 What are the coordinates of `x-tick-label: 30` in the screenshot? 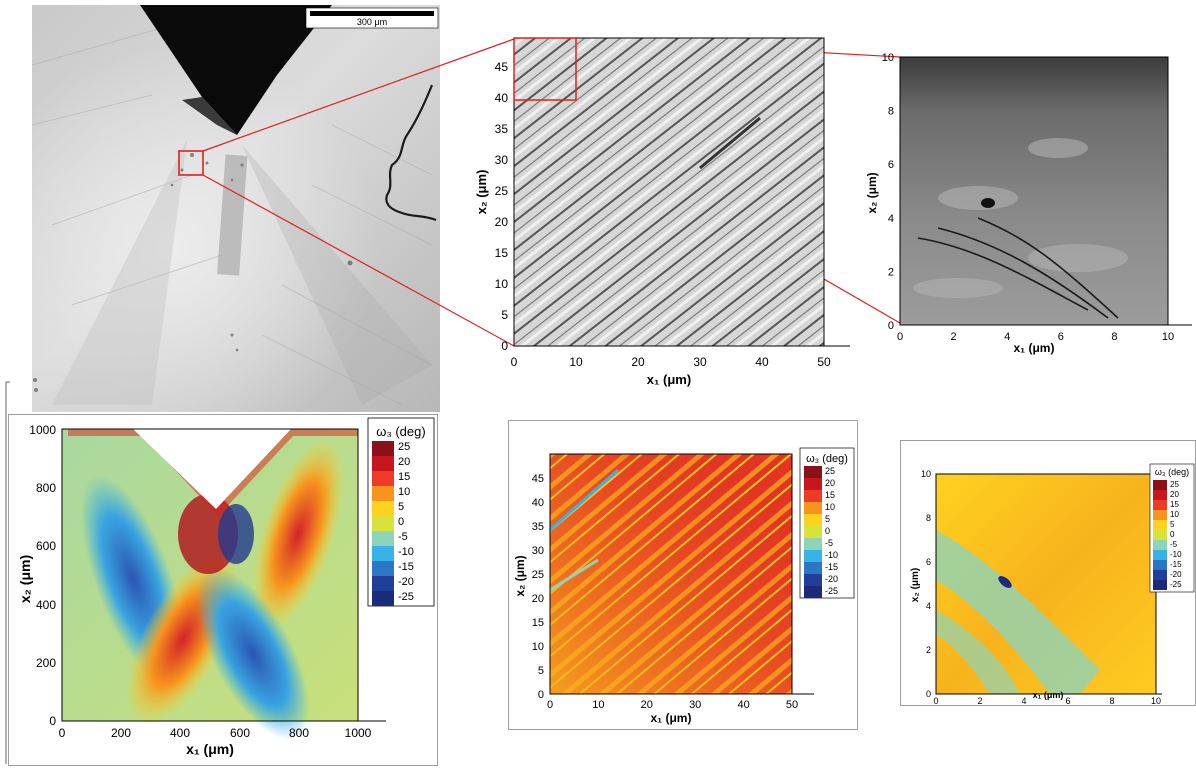 It's located at (695, 705).